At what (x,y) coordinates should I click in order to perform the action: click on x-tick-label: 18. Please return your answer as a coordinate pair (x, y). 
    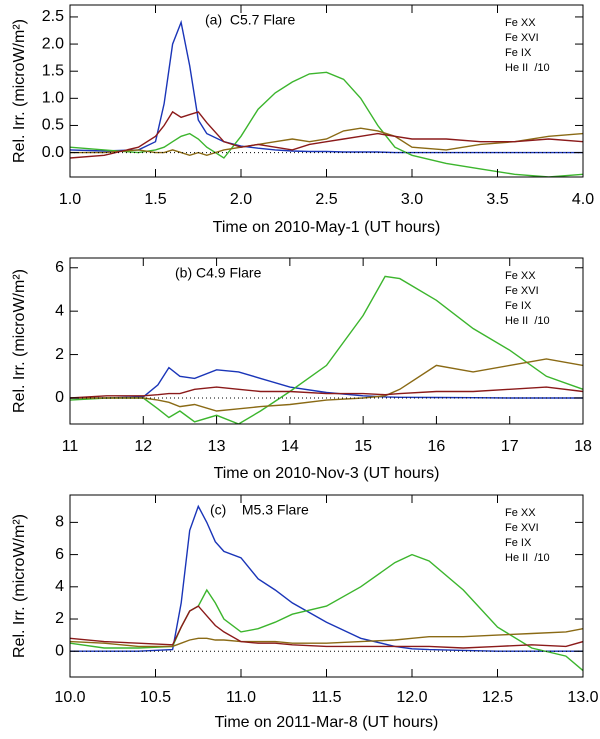
    Looking at the image, I should click on (583, 446).